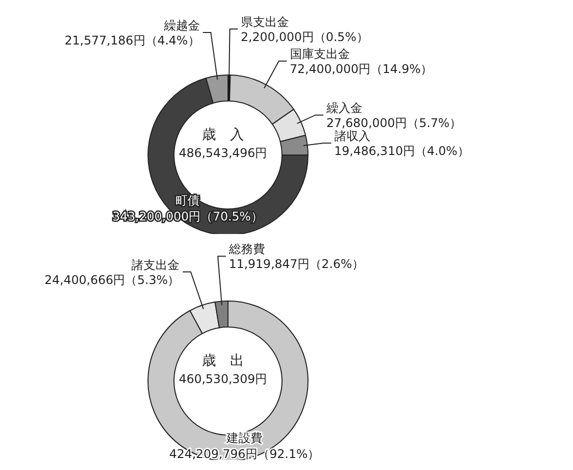 This screenshot has height=470, width=573. Describe the element at coordinates (304, 37) in the screenshot. I see `data-label: 2,200,000円（0.5%）` at that location.